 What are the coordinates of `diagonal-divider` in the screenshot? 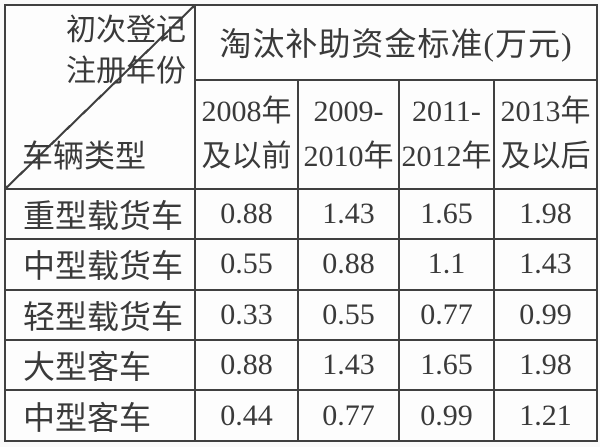 It's located at (100, 97).